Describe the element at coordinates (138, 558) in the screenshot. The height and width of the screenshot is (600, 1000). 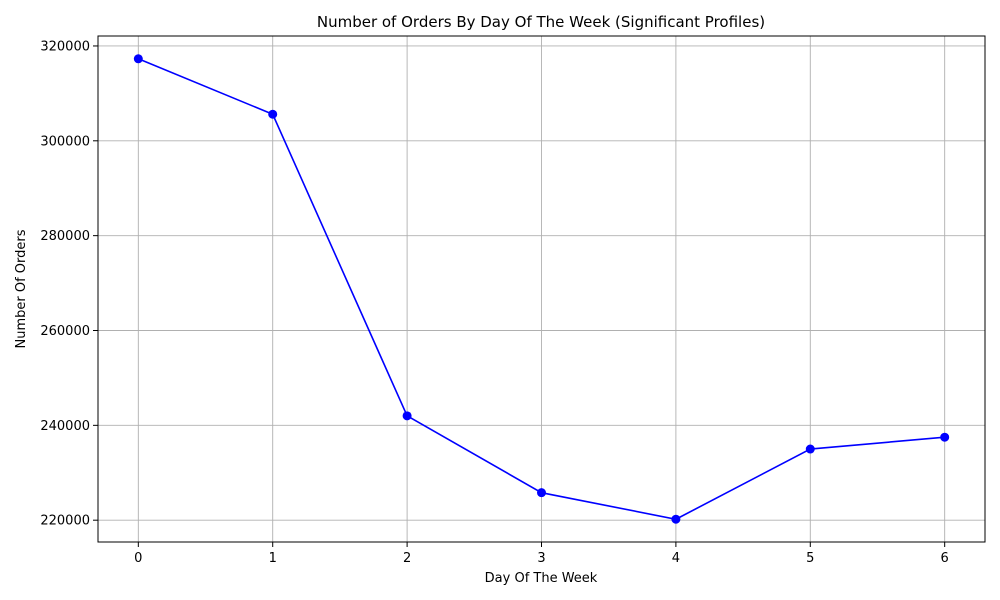
I see `x-tick-label: 0` at that location.